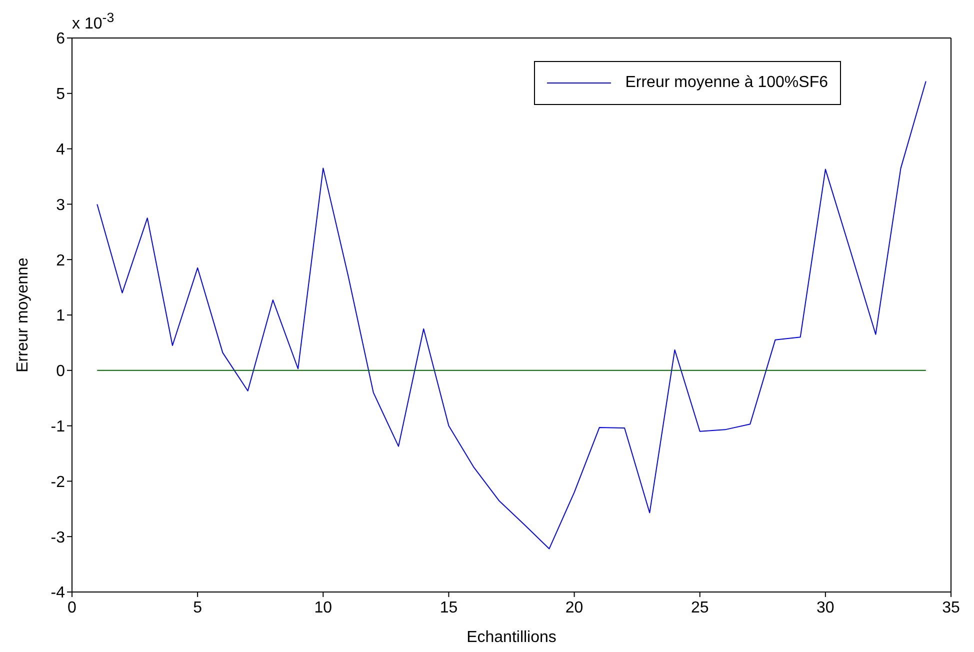 This screenshot has height=652, width=974. Describe the element at coordinates (61, 149) in the screenshot. I see `y-tick-label: 4` at that location.